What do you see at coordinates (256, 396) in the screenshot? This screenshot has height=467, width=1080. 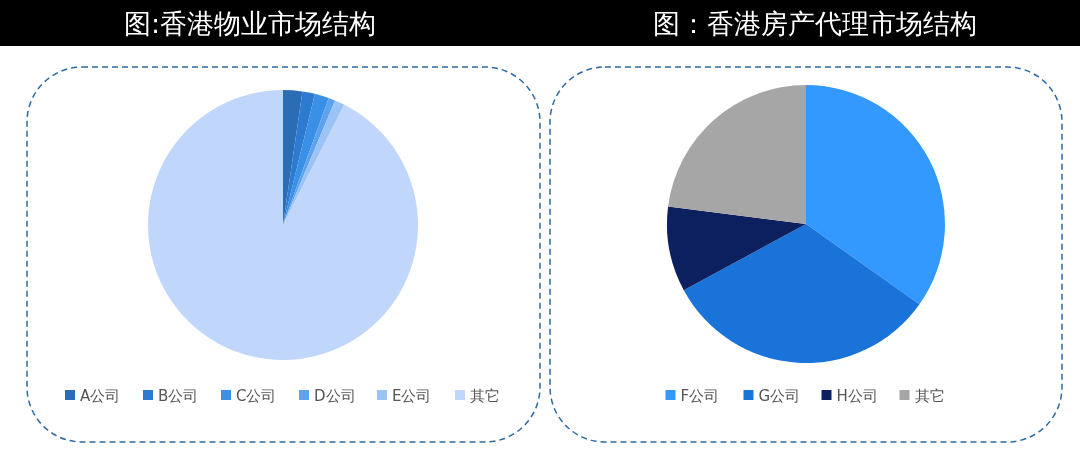 I see `legend-label: C公司` at bounding box center [256, 396].